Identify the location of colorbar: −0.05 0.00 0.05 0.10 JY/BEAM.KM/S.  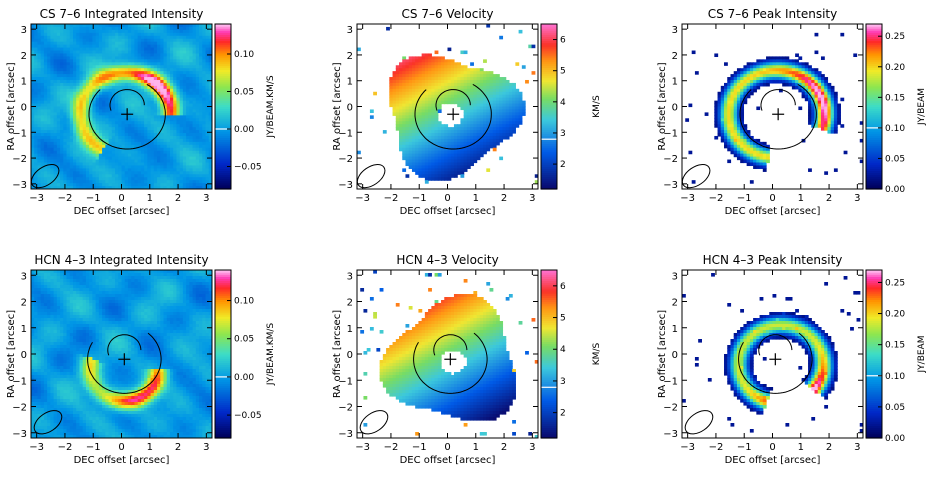
(245, 107).